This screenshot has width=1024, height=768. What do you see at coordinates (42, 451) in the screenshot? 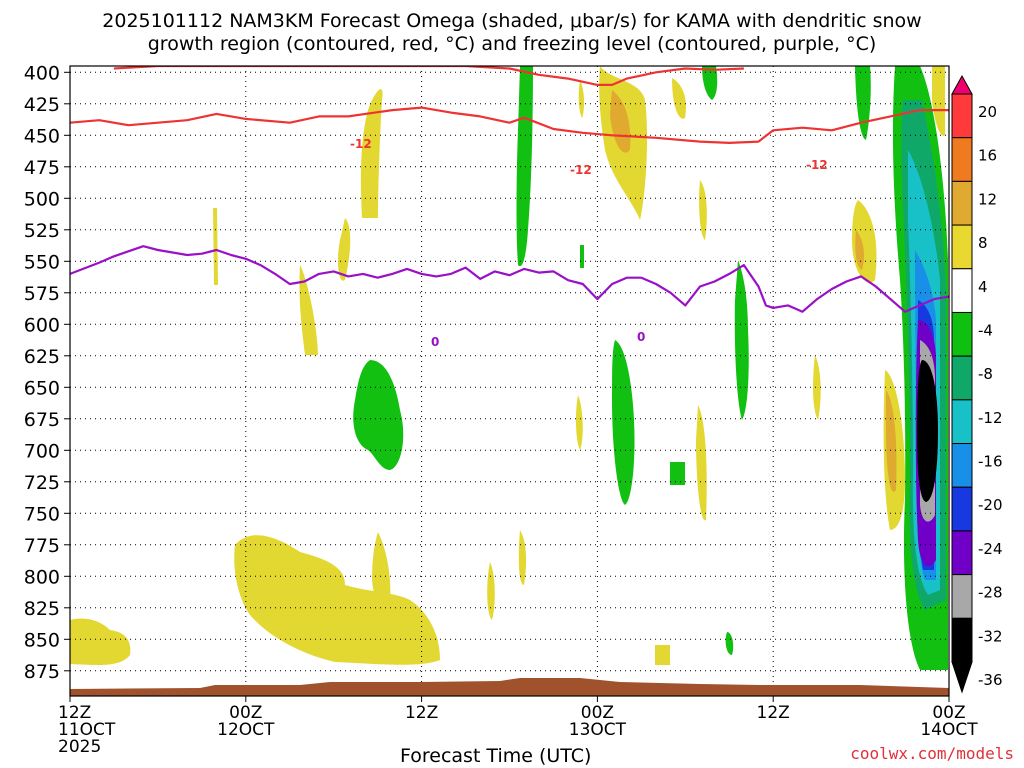
I see `y-tick-label: 700` at bounding box center [42, 451].